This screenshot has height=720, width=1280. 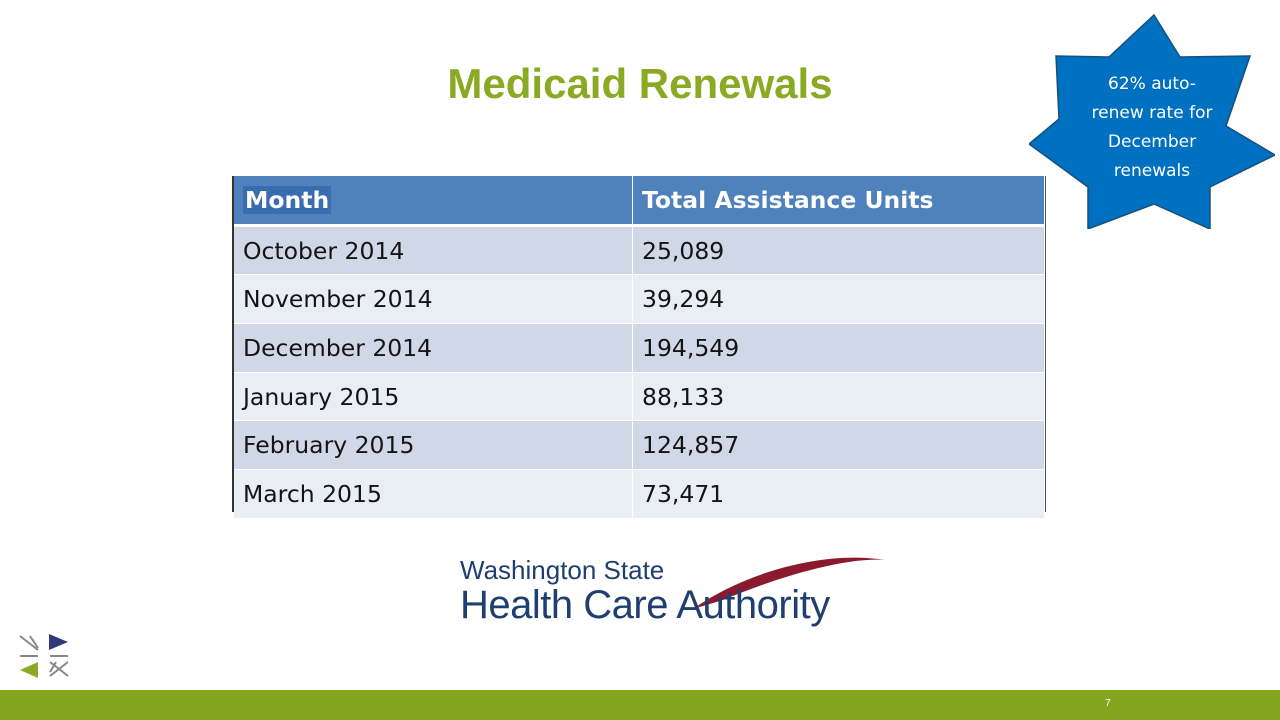 I want to click on units-cell: 124,857, so click(x=838, y=445).